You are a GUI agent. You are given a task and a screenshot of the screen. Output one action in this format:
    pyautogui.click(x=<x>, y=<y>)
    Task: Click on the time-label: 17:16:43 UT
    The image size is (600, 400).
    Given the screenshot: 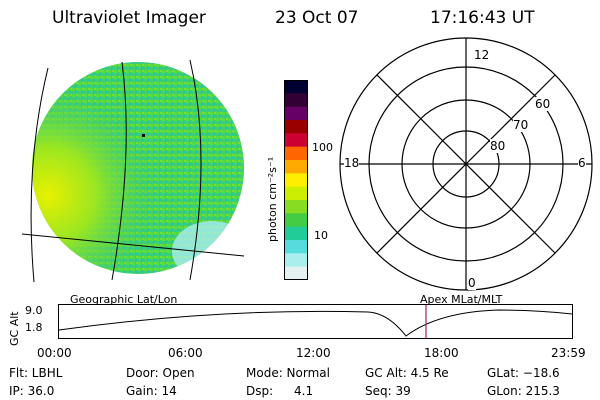 What is the action you would take?
    pyautogui.click(x=482, y=18)
    